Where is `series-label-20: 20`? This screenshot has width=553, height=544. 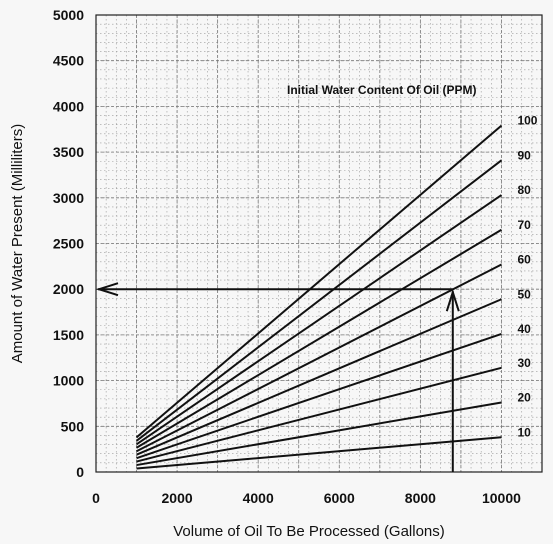 series-label-20: 20 is located at coordinates (524, 398).